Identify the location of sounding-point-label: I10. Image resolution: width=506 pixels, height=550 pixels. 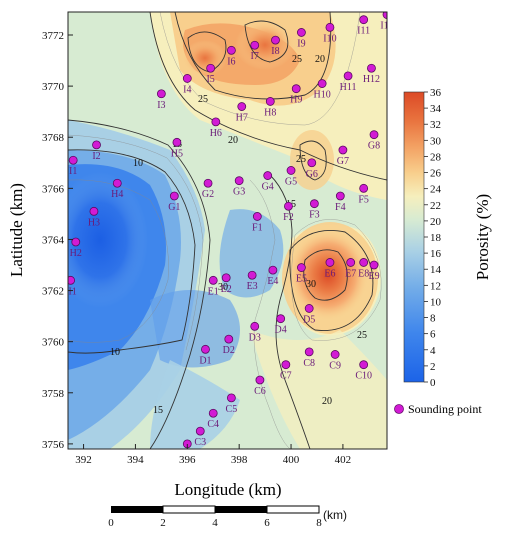
(329, 38).